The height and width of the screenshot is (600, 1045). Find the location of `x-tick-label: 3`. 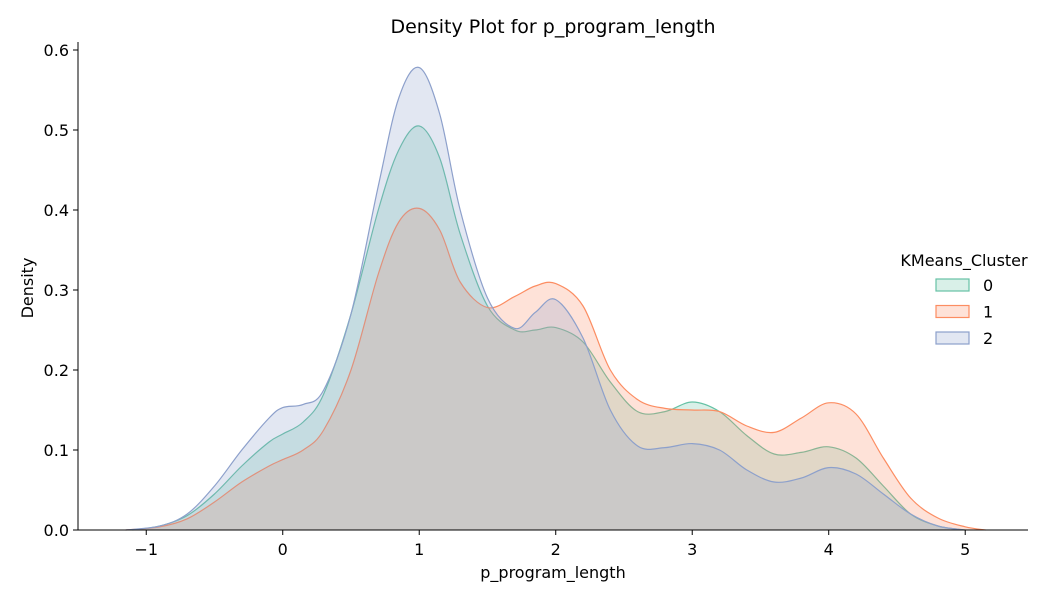

x-tick-label: 3 is located at coordinates (692, 549).